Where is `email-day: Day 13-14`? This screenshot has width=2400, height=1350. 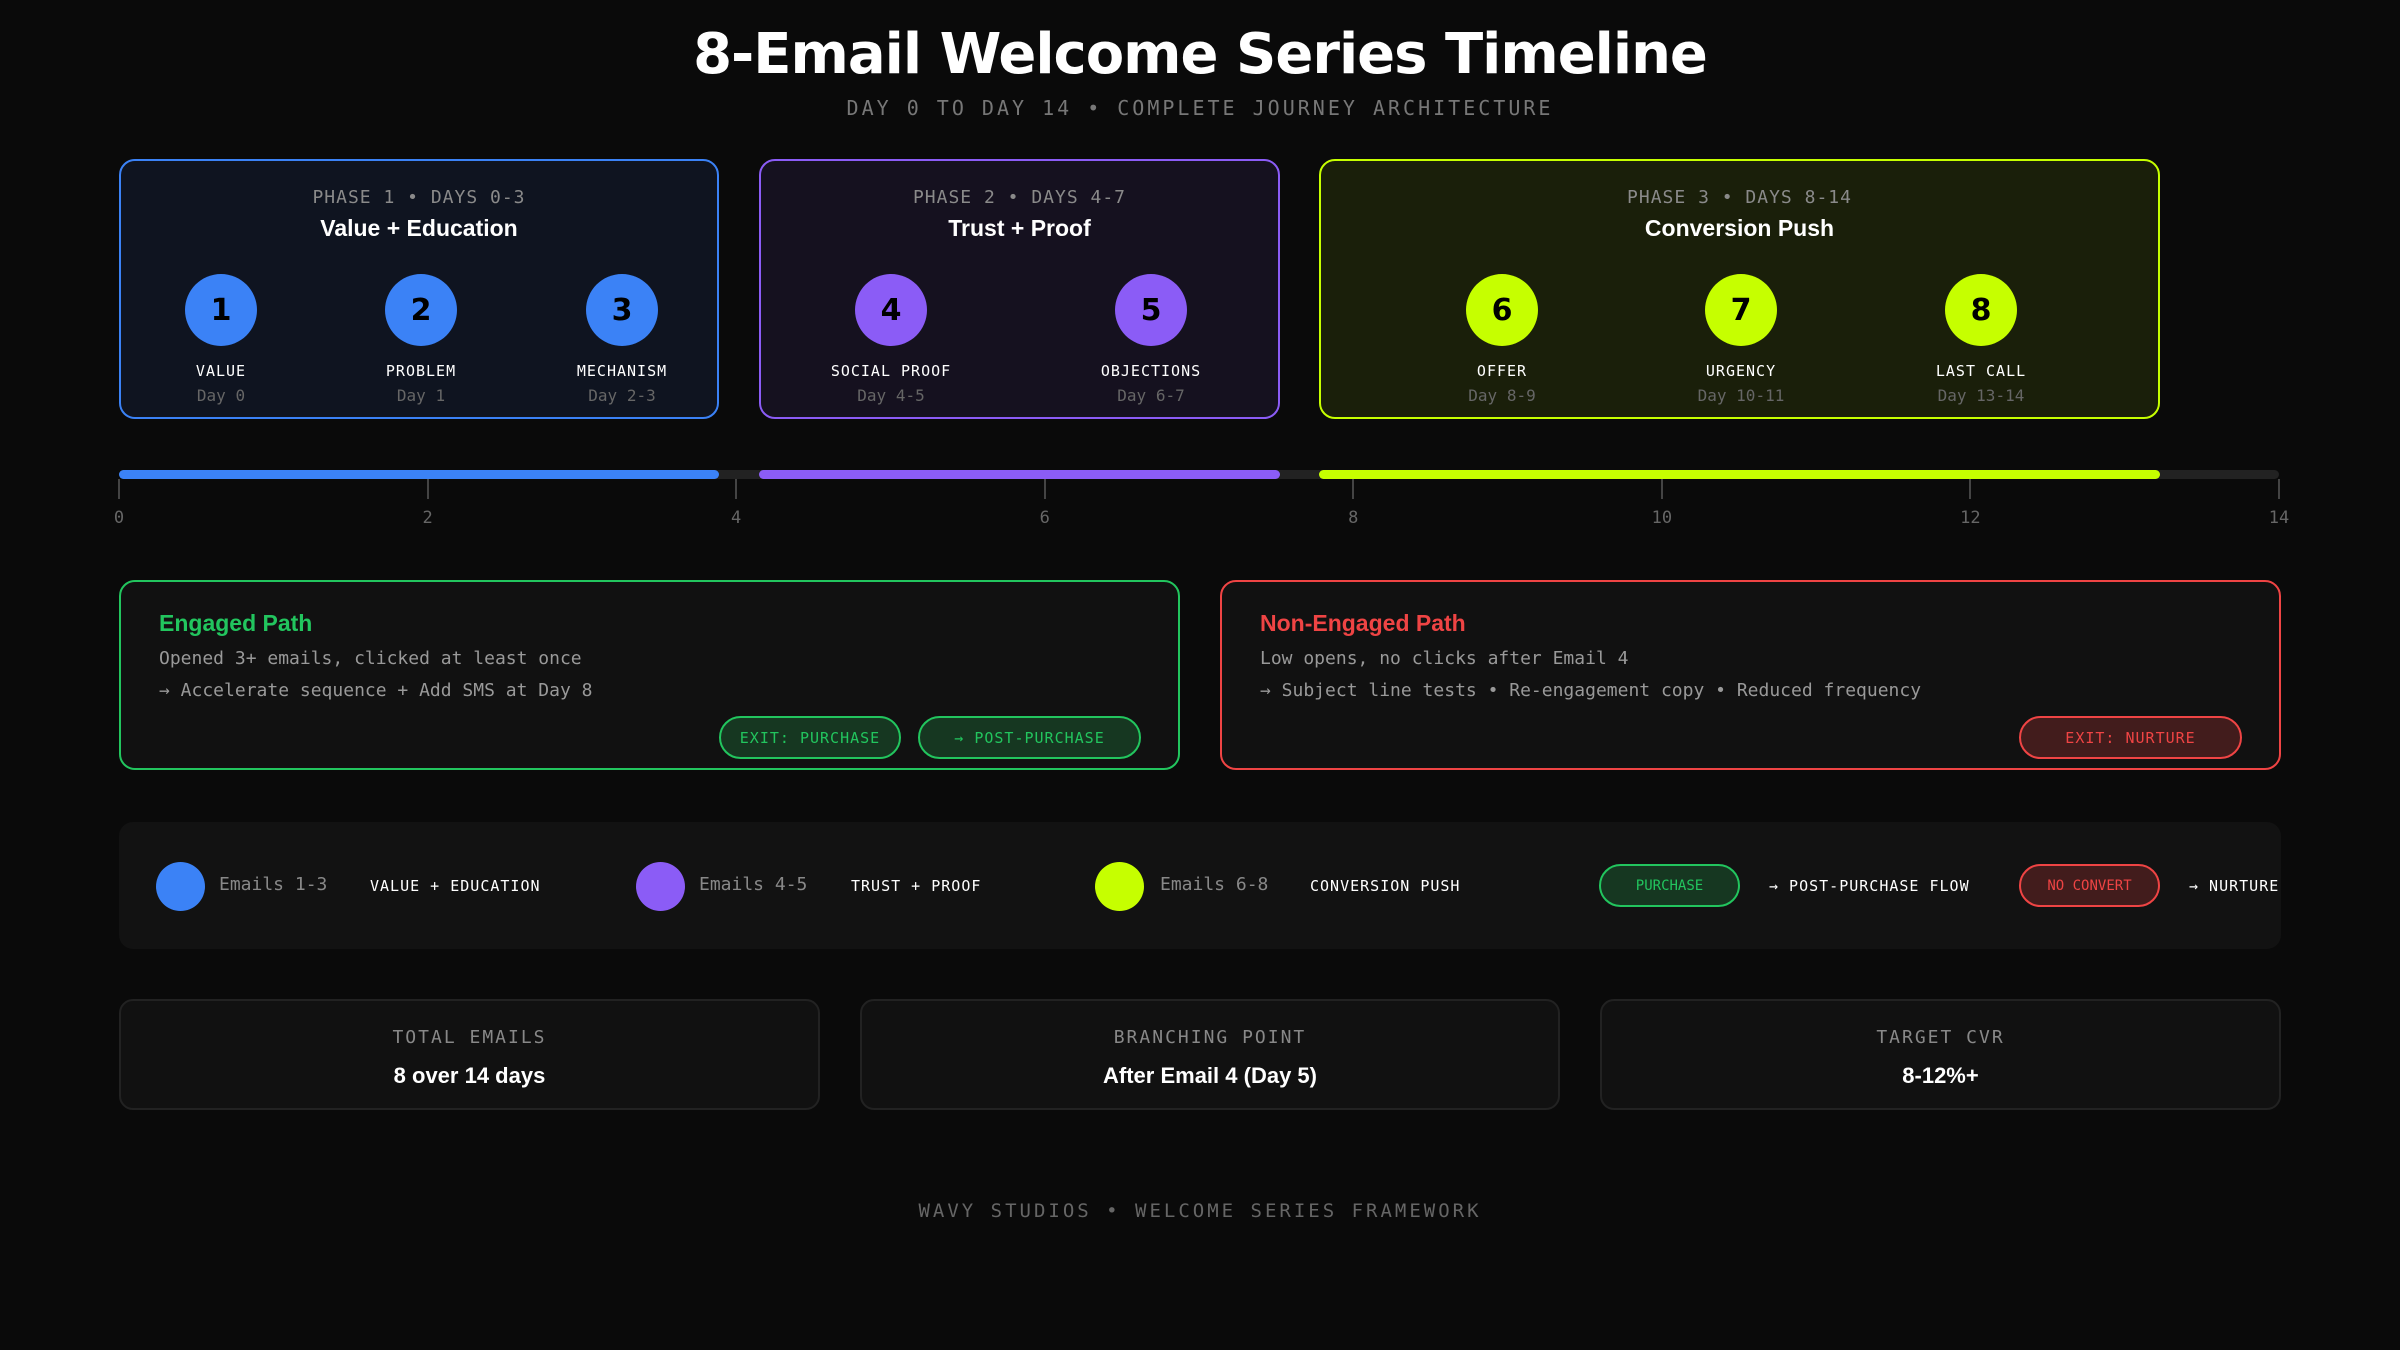 email-day: Day 13-14 is located at coordinates (1981, 395).